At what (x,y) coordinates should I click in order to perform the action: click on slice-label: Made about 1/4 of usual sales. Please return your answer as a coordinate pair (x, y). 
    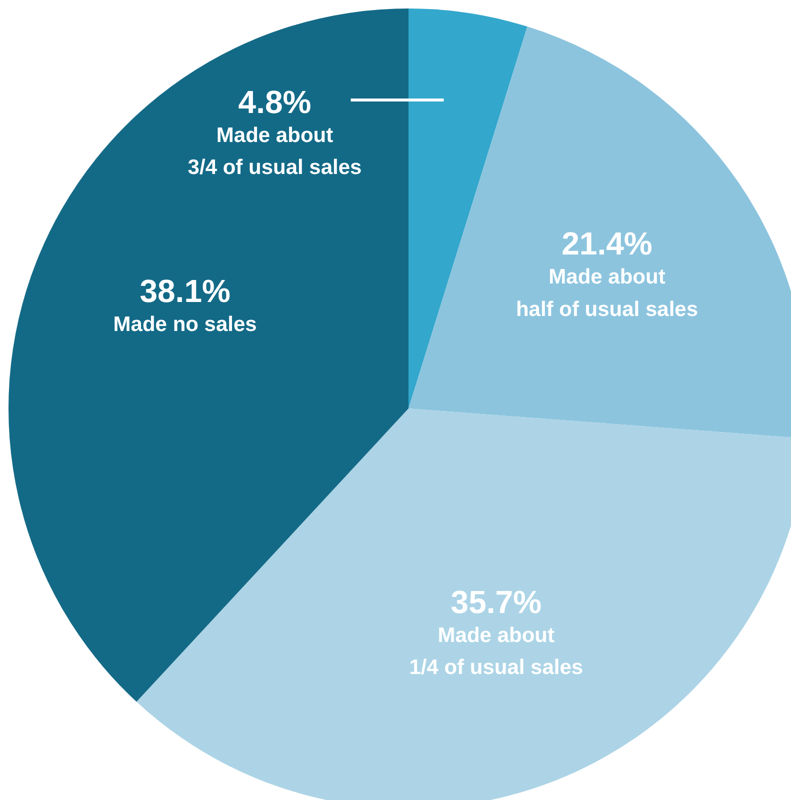
    Looking at the image, I should click on (496, 652).